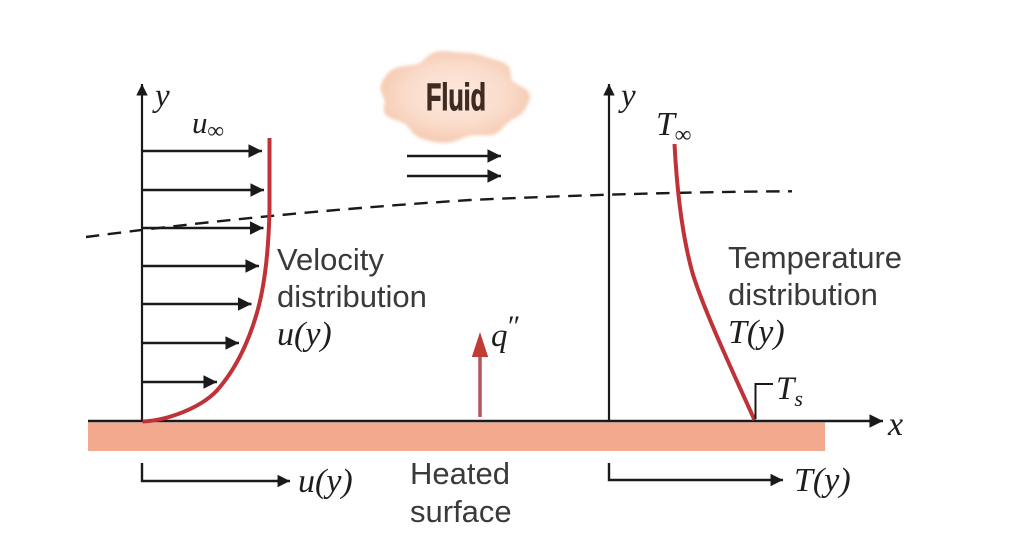 This screenshot has height=540, width=1035. What do you see at coordinates (456, 98) in the screenshot?
I see `svg-text: Fluid` at bounding box center [456, 98].